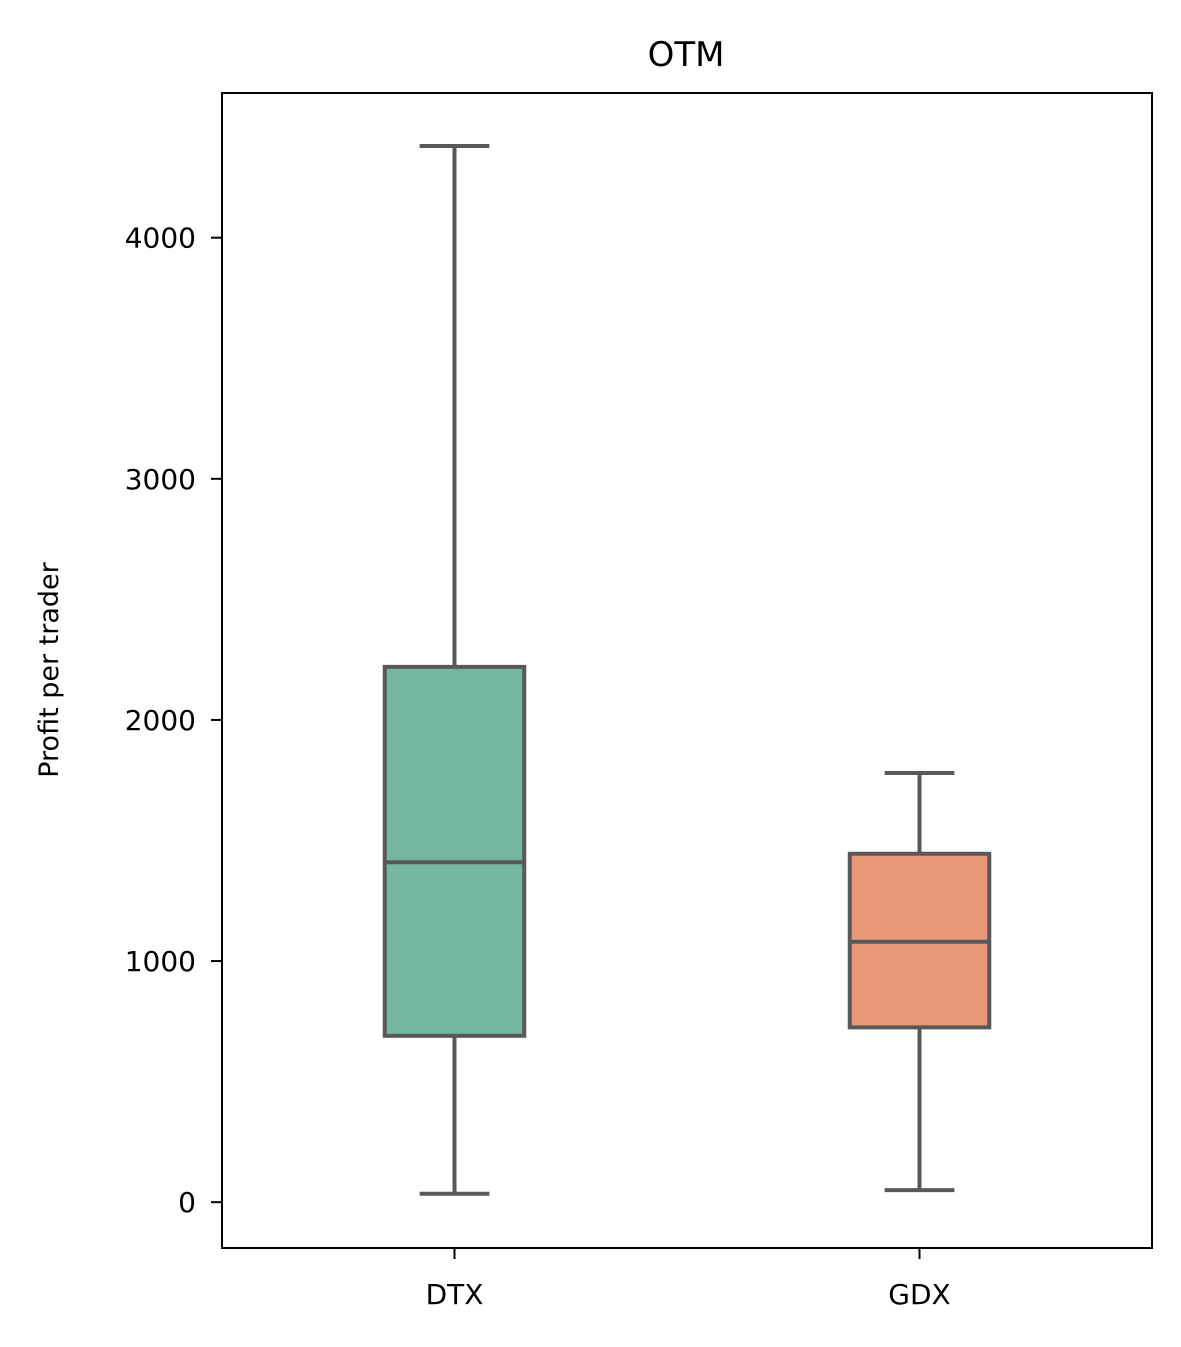  Describe the element at coordinates (49, 669) in the screenshot. I see `y-axis-label: Profit per trader` at that location.